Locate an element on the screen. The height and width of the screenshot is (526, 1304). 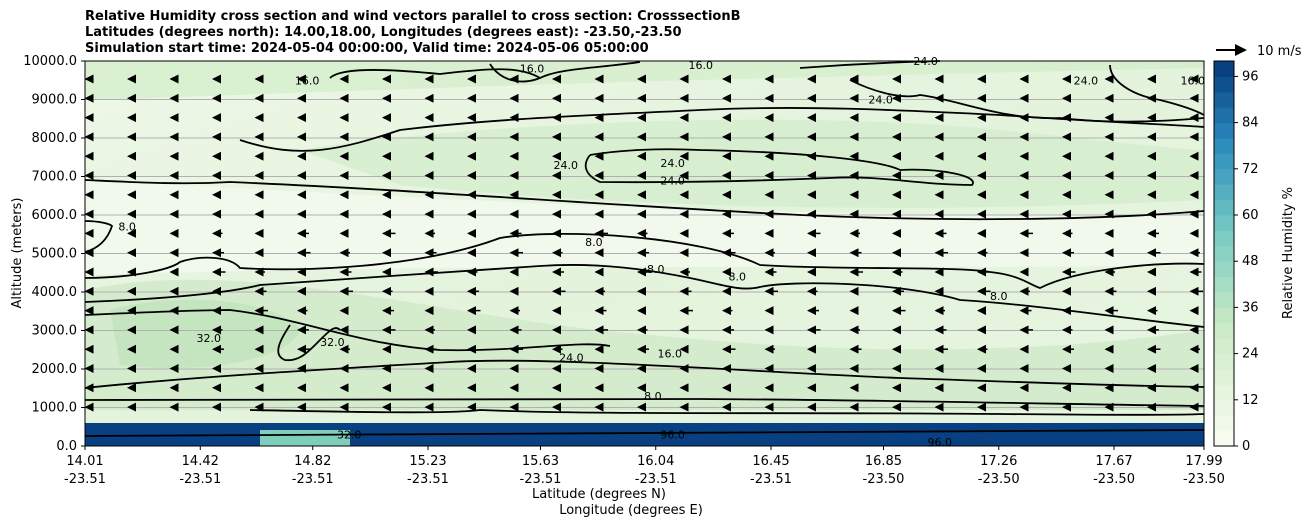
colorbar-label: Relative Humidity % is located at coordinates (1288, 253).